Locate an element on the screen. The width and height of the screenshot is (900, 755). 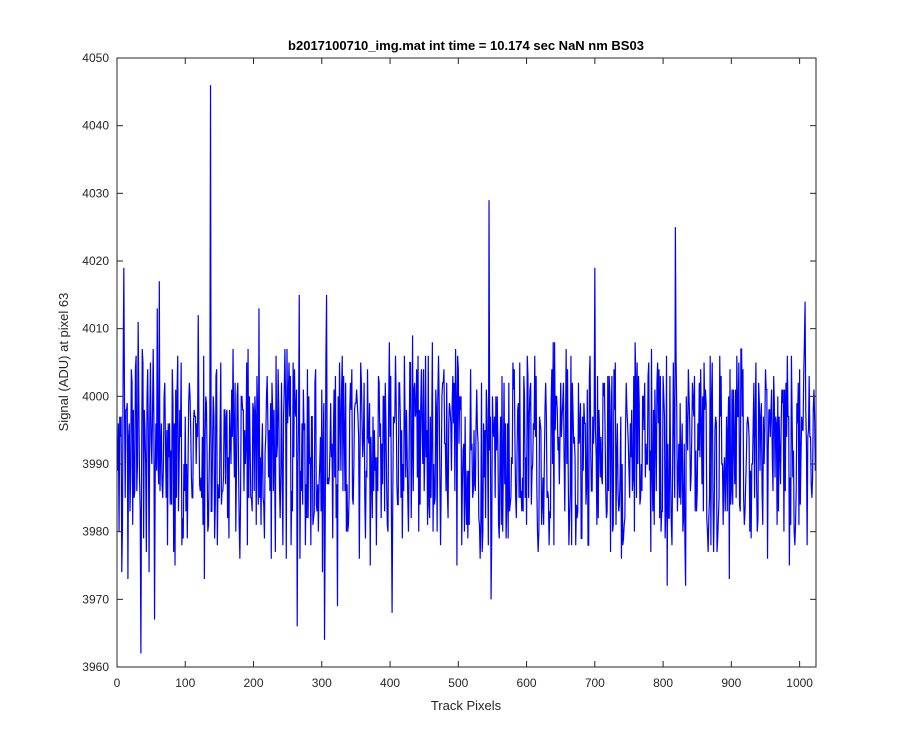
x-tick-label: 1000 is located at coordinates (799, 683).